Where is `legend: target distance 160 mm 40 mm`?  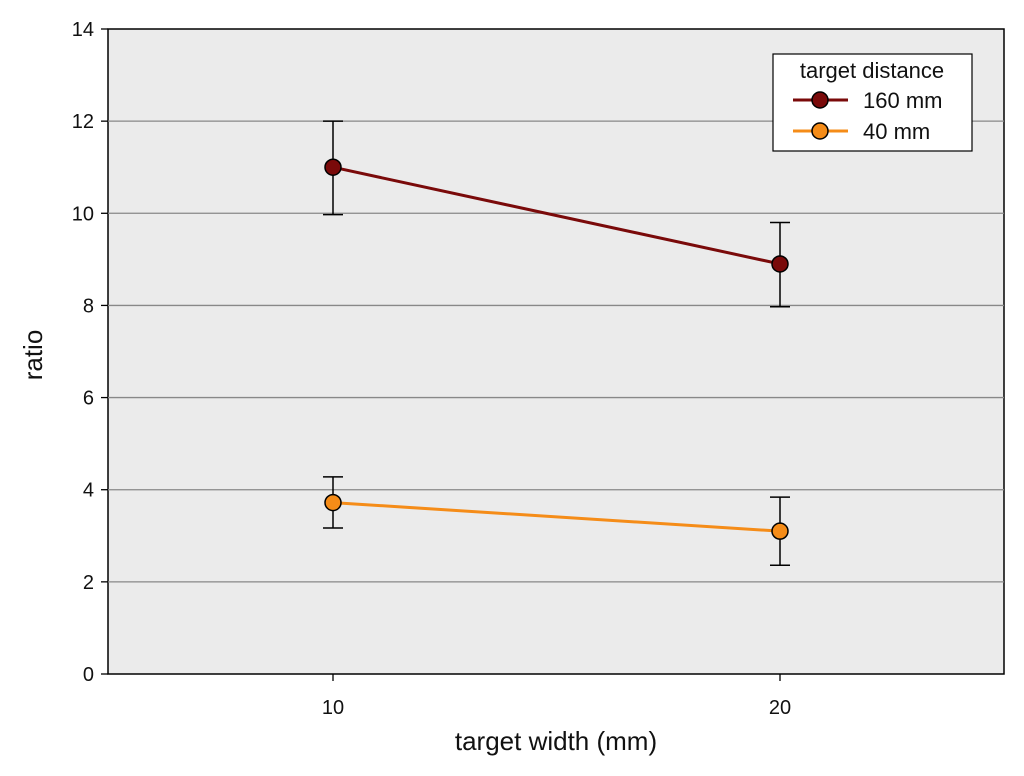
legend: target distance 160 mm 40 mm is located at coordinates (872, 102).